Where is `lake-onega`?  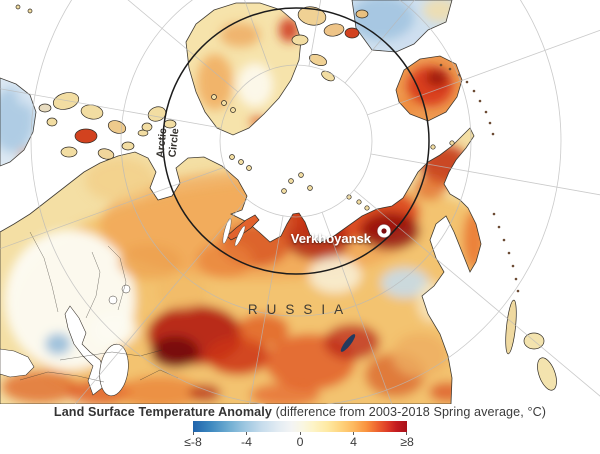 lake-onega is located at coordinates (126, 289).